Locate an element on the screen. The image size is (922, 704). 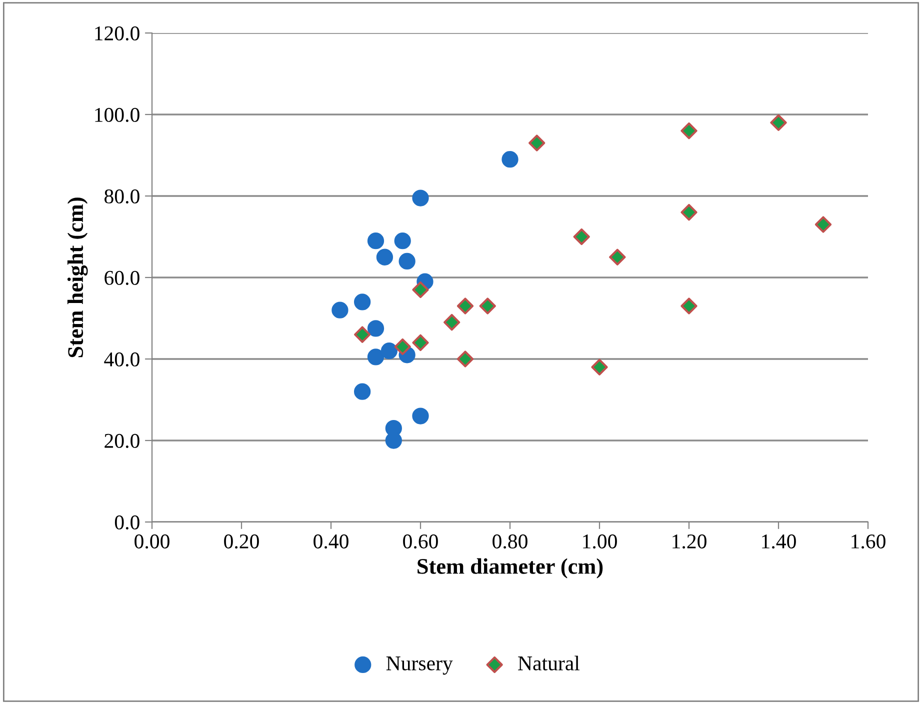
x-tick-label: 1.60 is located at coordinates (869, 541).